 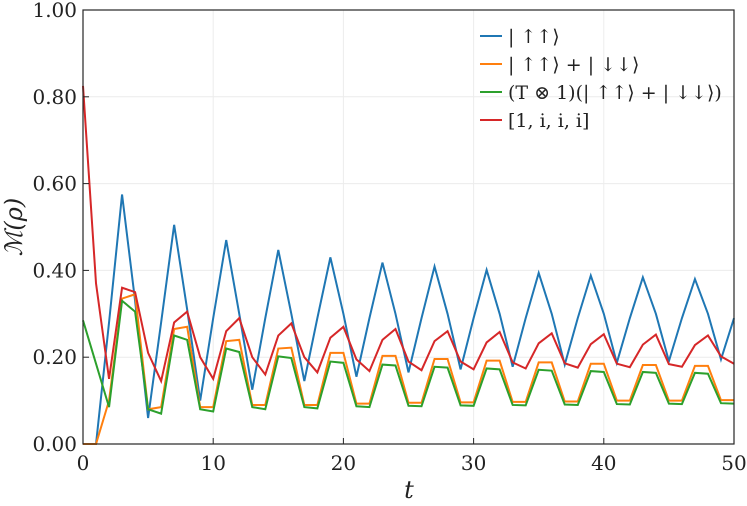 What do you see at coordinates (54, 444) in the screenshot?
I see `y-tick-label-0: 0.00` at bounding box center [54, 444].